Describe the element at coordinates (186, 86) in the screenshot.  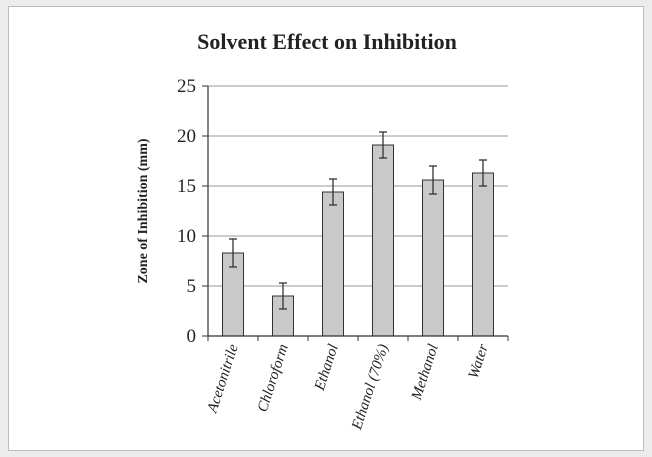
I see `y-tick-label: 25` at that location.